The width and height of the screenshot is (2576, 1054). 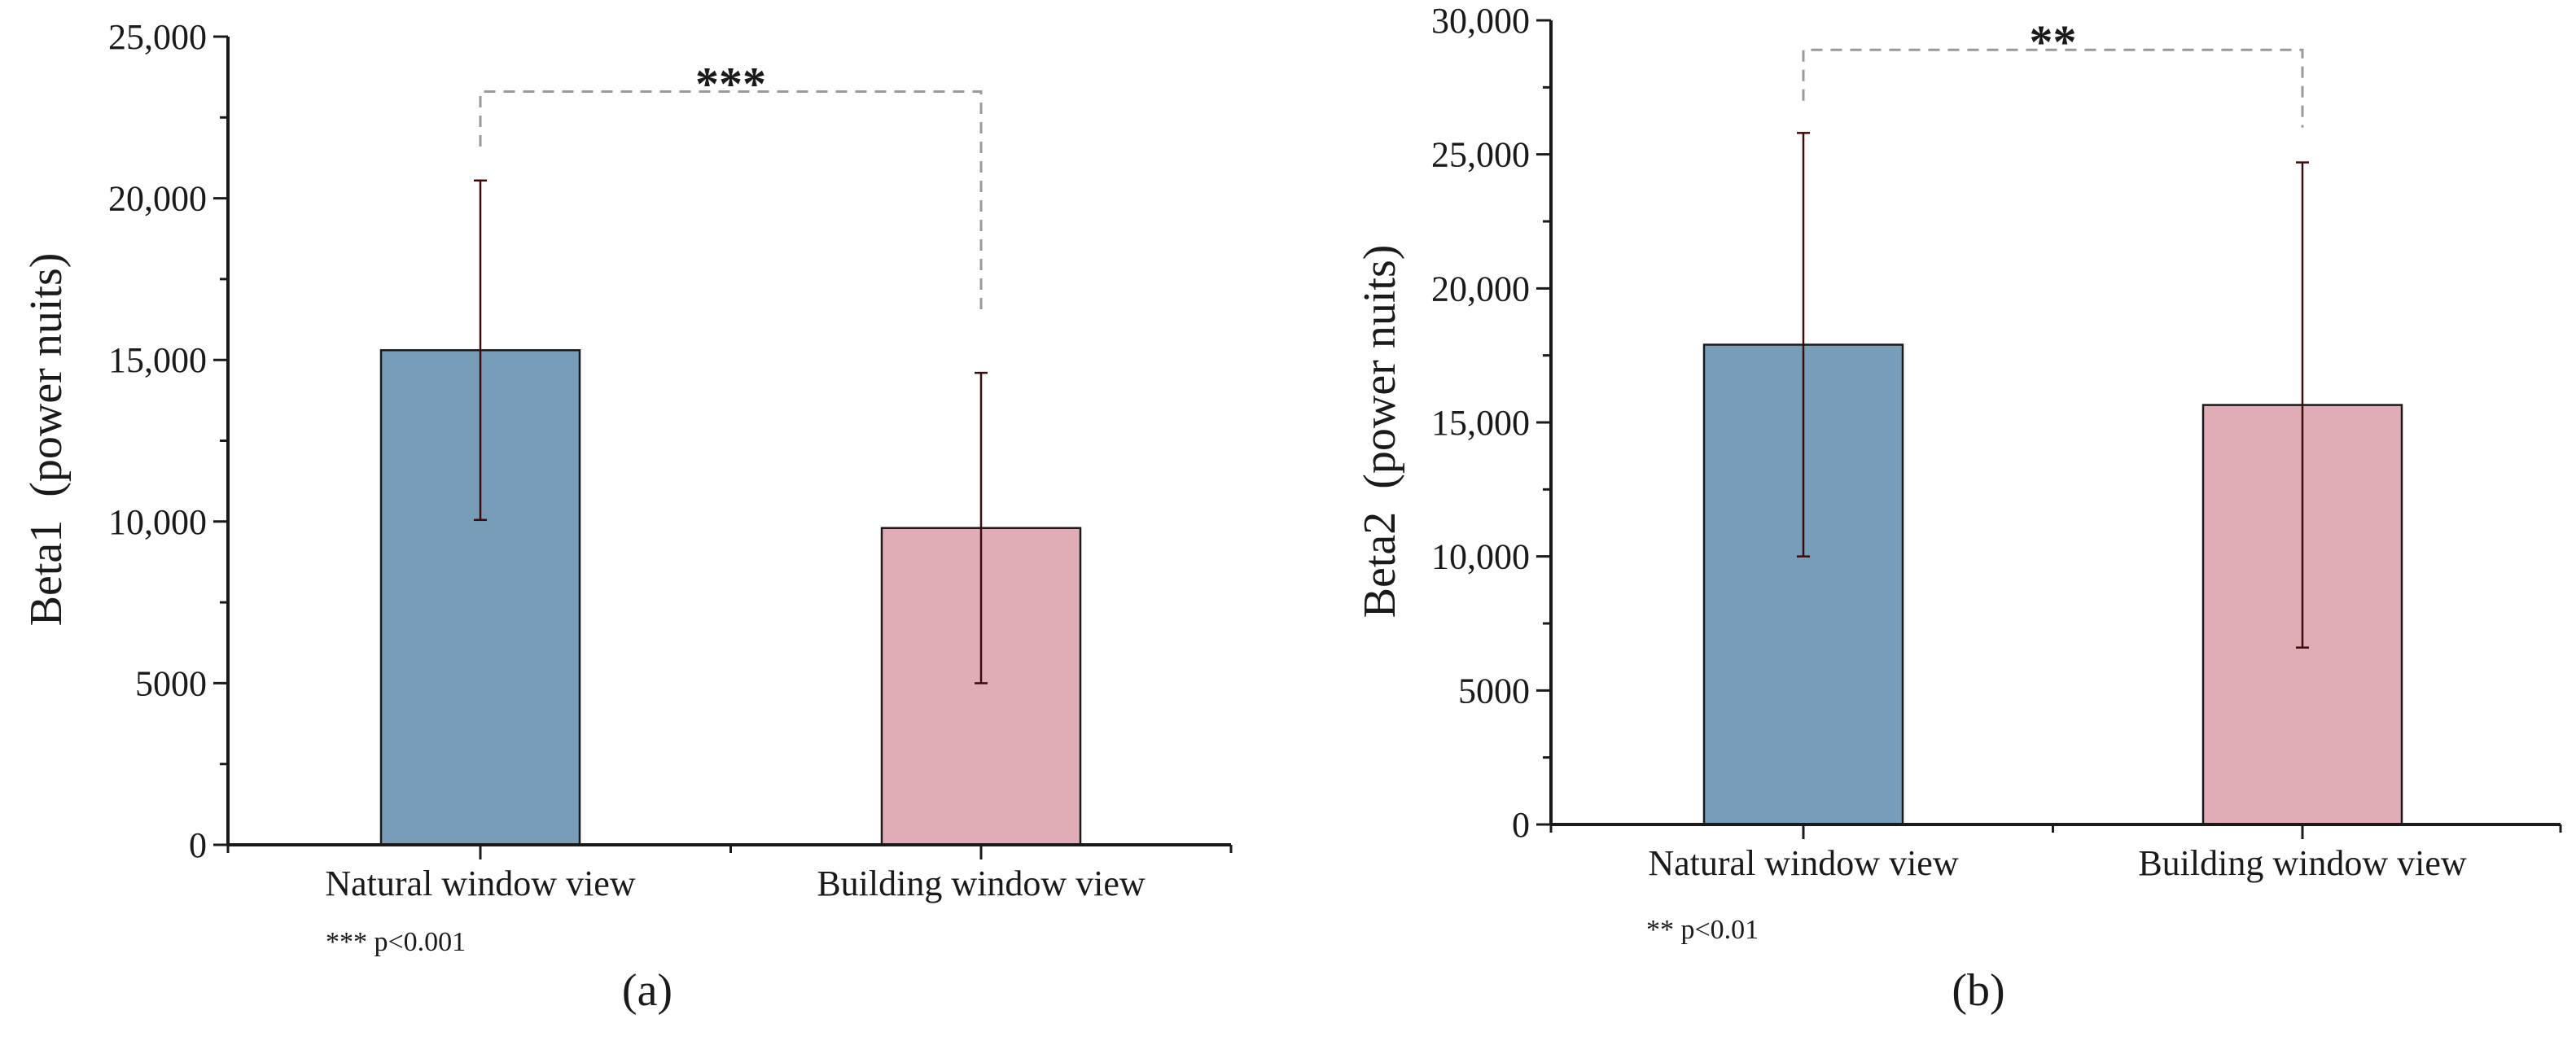 I want to click on chart-1-y-axis-title: Beta1 (power nuits), so click(x=46, y=440).